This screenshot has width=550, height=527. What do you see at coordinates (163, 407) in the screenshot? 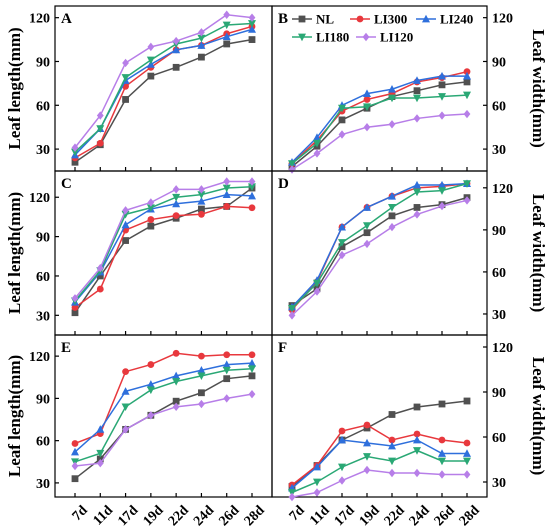
I see `series-li240` at bounding box center [163, 407].